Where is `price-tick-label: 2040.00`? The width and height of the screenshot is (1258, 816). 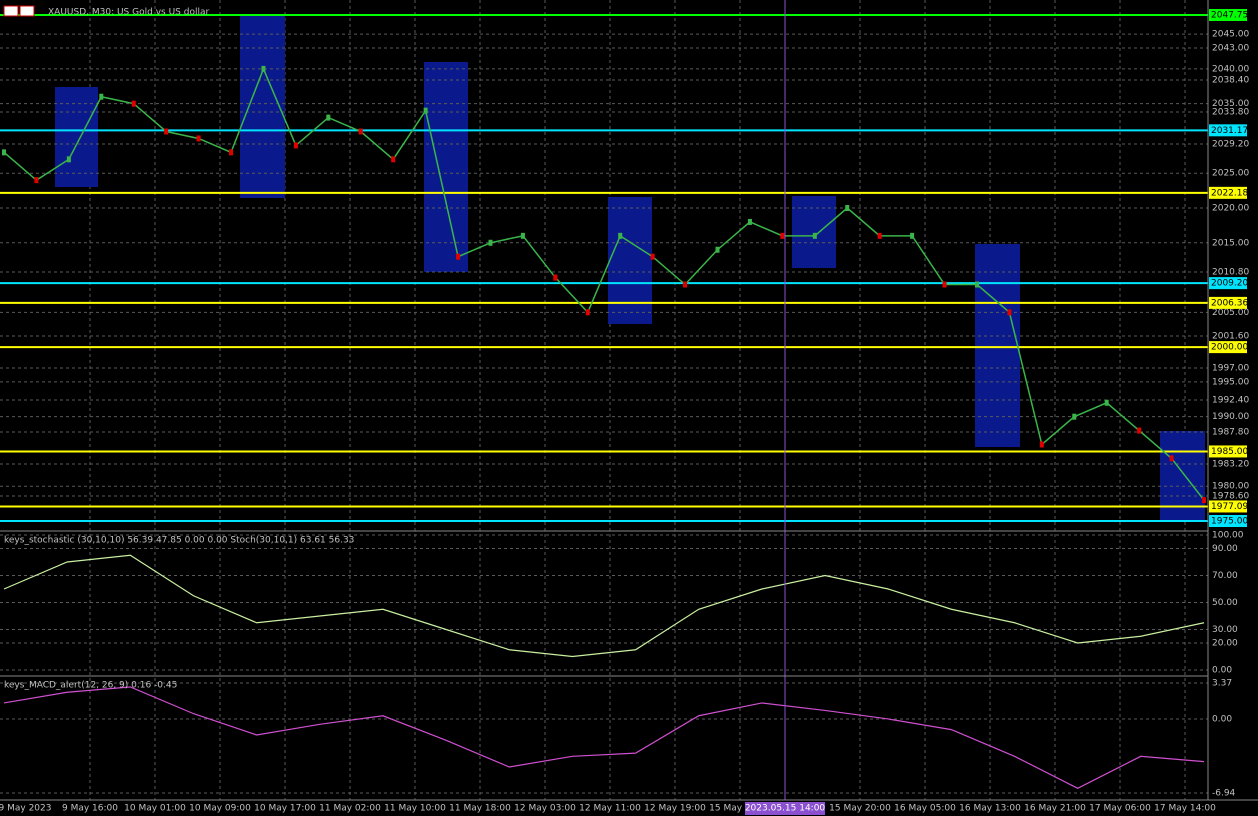
price-tick-label: 2040.00 is located at coordinates (1230, 69).